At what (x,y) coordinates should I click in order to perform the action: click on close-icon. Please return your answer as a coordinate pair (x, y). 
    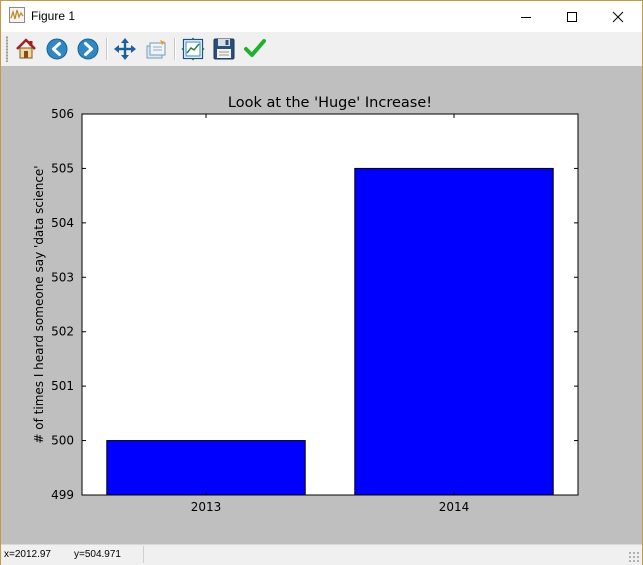
    Looking at the image, I should click on (618, 16).